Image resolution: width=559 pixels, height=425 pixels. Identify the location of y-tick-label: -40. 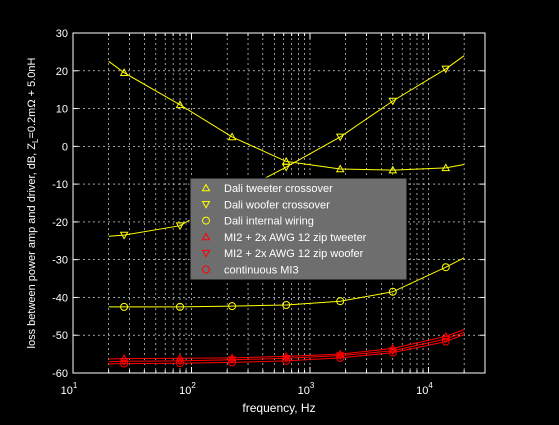
(60, 298).